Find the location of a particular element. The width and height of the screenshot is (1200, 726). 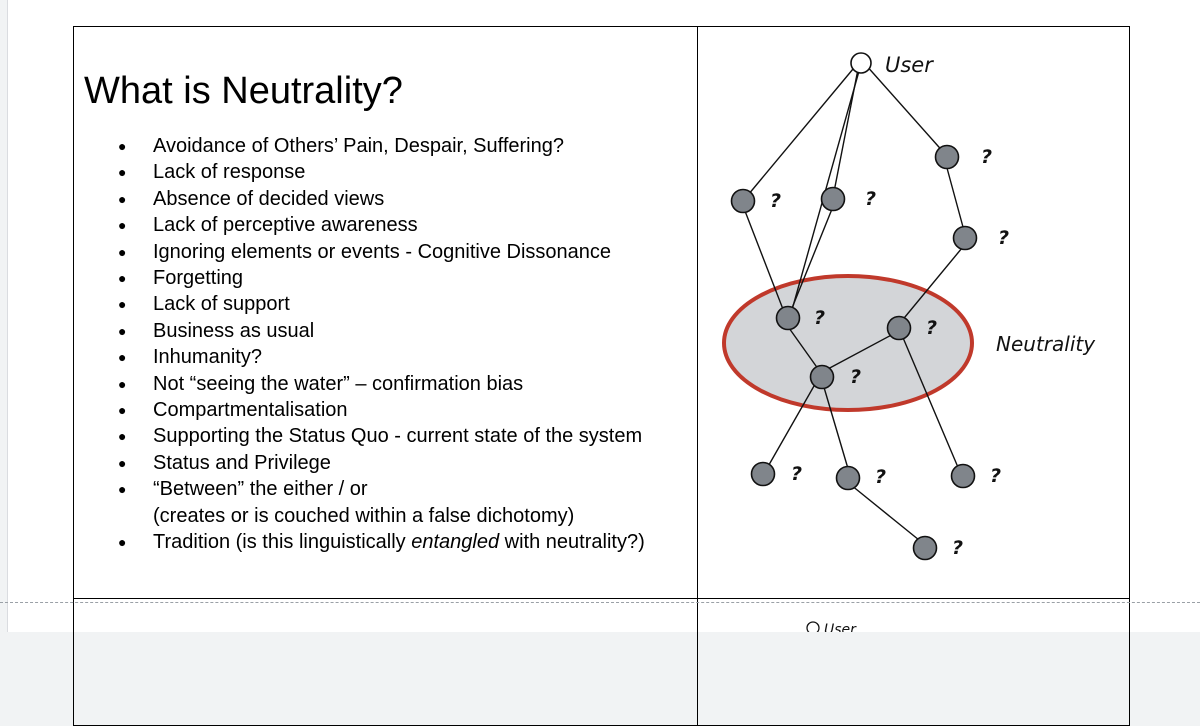

list-item: Lack of support is located at coordinates (397, 304).